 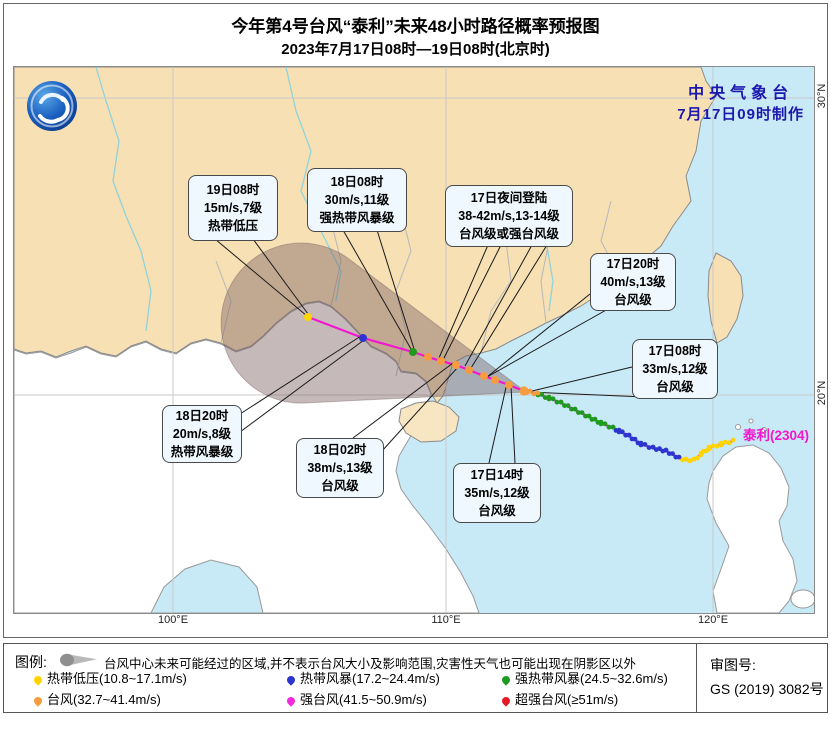 I want to click on legend-item-label: 台风(32.7~41.4m/s), so click(x=104, y=699).